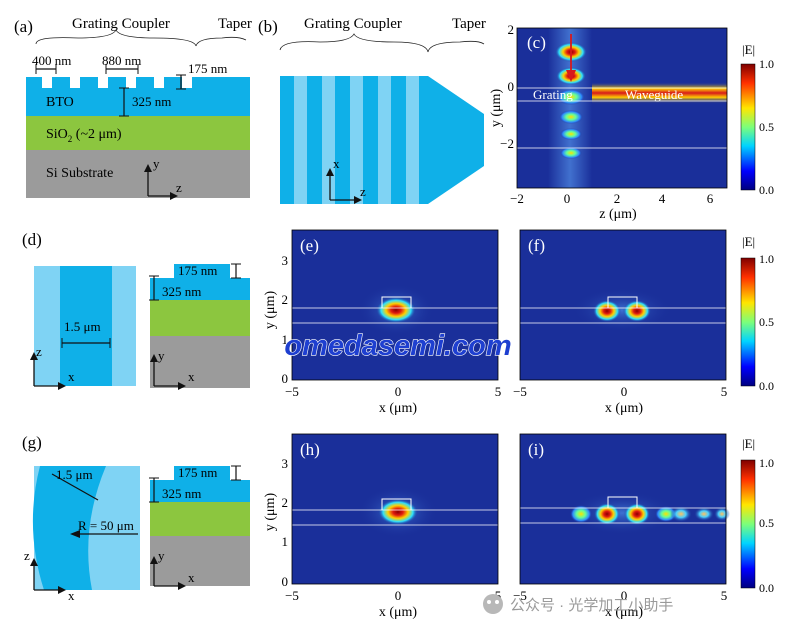 This screenshot has width=792, height=636. I want to click on si-substrate-label: Si Substrate, so click(79, 173).